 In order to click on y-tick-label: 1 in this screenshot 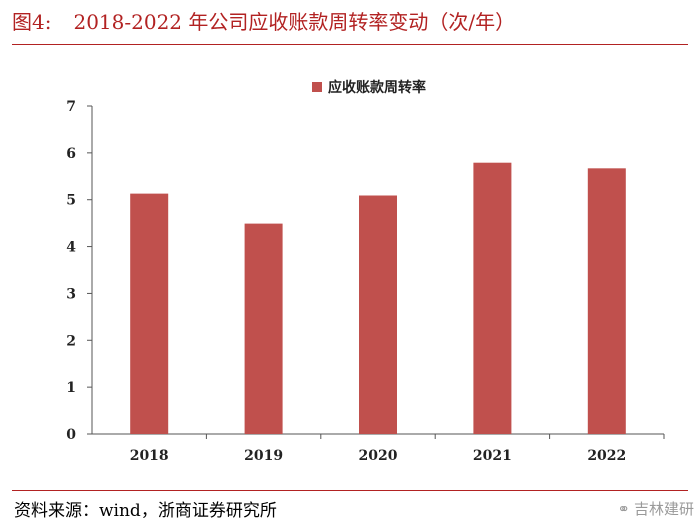, I will do `click(71, 388)`.